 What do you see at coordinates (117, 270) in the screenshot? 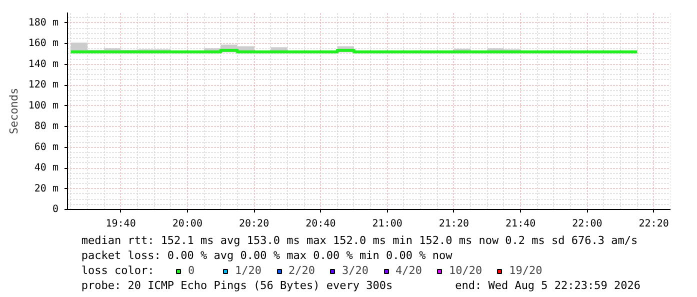
I see `legend-title: loss color:` at bounding box center [117, 270].